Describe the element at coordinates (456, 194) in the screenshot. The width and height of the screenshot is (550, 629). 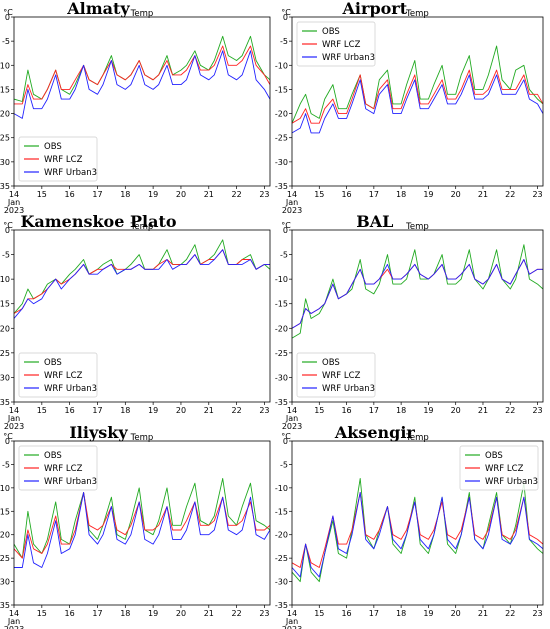
I see `x-tick-label: 20` at that location.